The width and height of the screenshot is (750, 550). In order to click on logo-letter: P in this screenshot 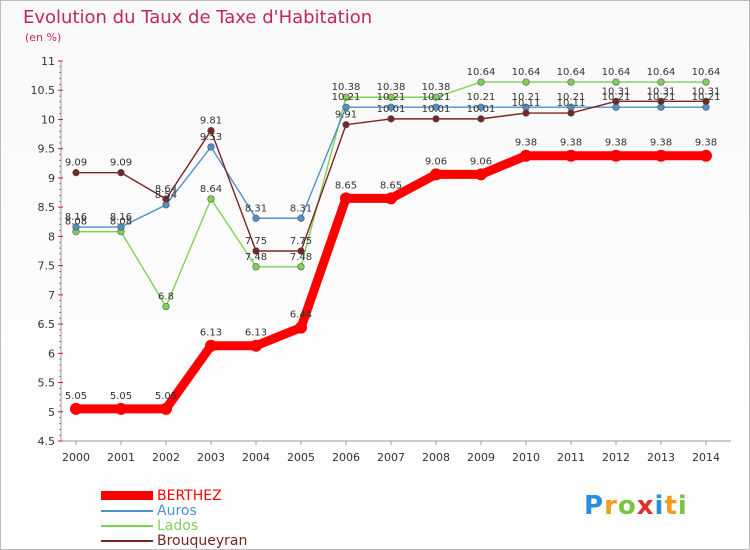, I will do `click(594, 506)`.